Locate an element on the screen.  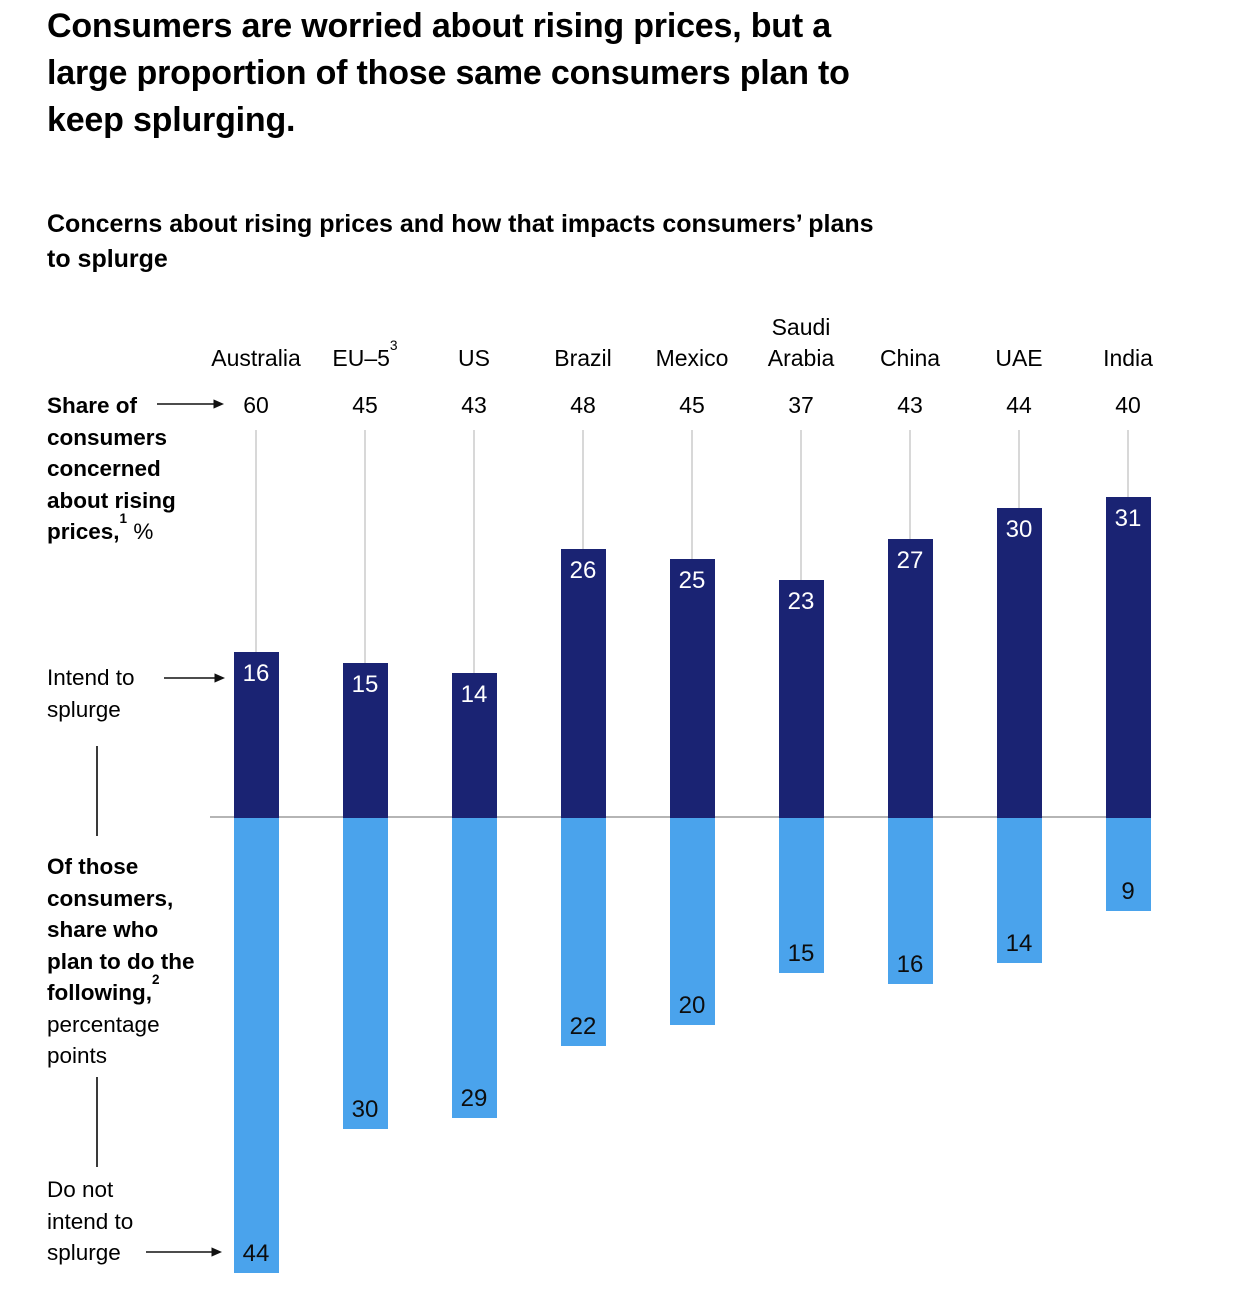
category-label-text: Saudi Arabia is located at coordinates (801, 342).